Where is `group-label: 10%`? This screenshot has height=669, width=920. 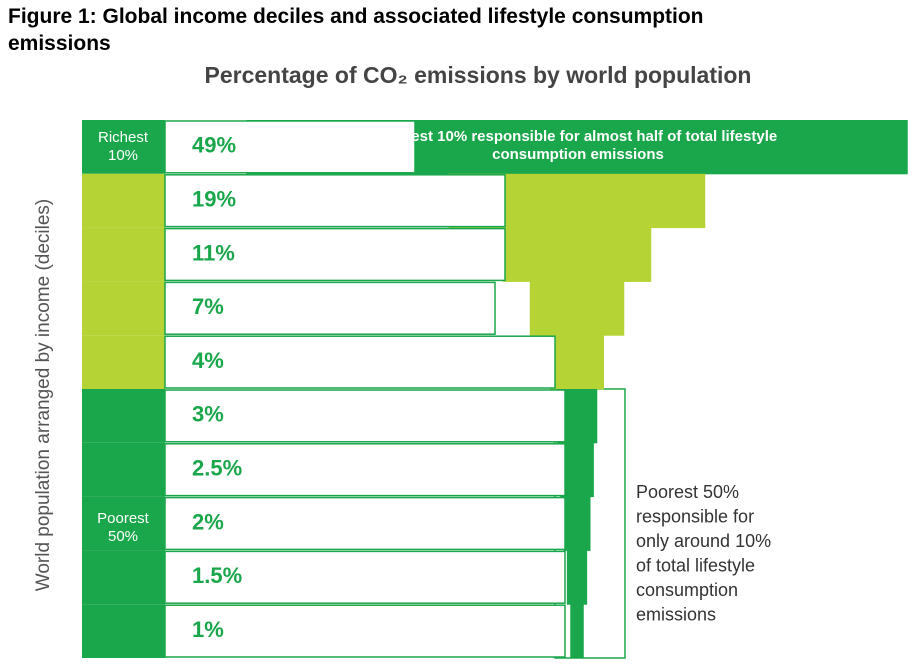
group-label: 10% is located at coordinates (123, 155).